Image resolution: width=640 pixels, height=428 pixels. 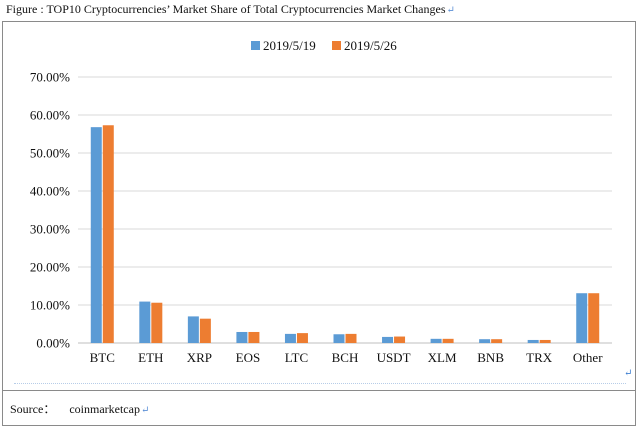 What do you see at coordinates (442, 357) in the screenshot?
I see `x-tick-label: XLM` at bounding box center [442, 357].